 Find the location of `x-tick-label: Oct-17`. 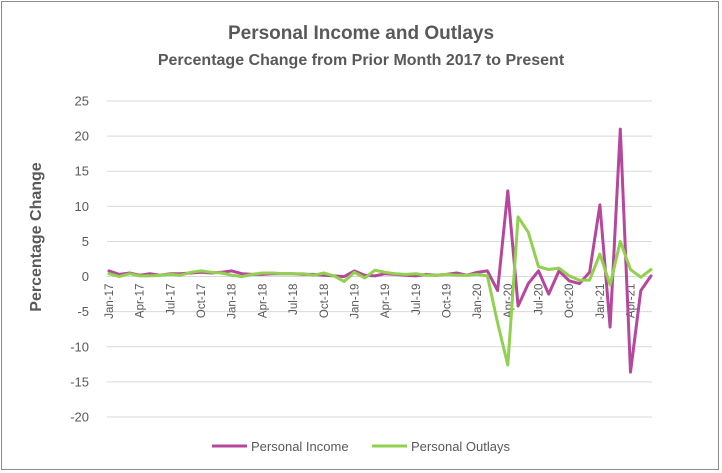

x-tick-label: Oct-17 is located at coordinates (202, 301).